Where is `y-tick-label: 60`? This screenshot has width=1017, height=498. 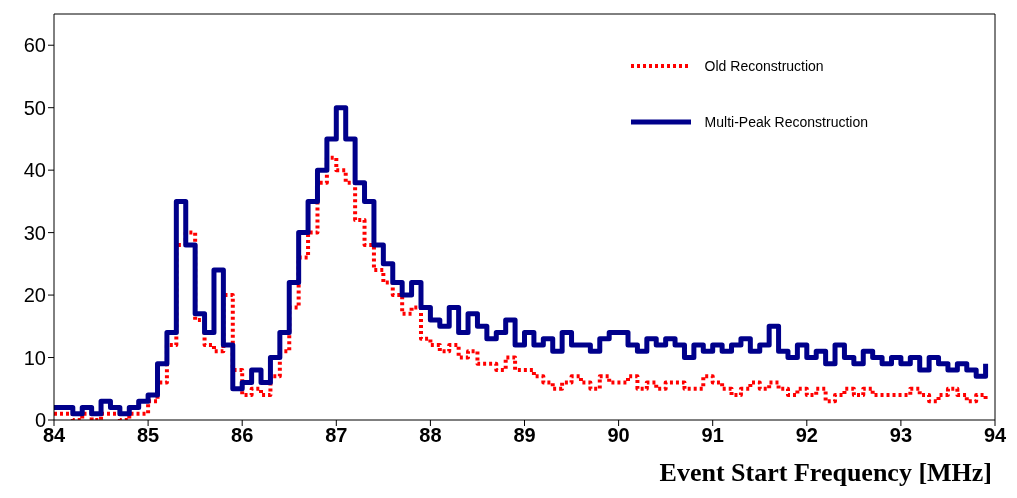 y-tick-label: 60 is located at coordinates (34, 45).